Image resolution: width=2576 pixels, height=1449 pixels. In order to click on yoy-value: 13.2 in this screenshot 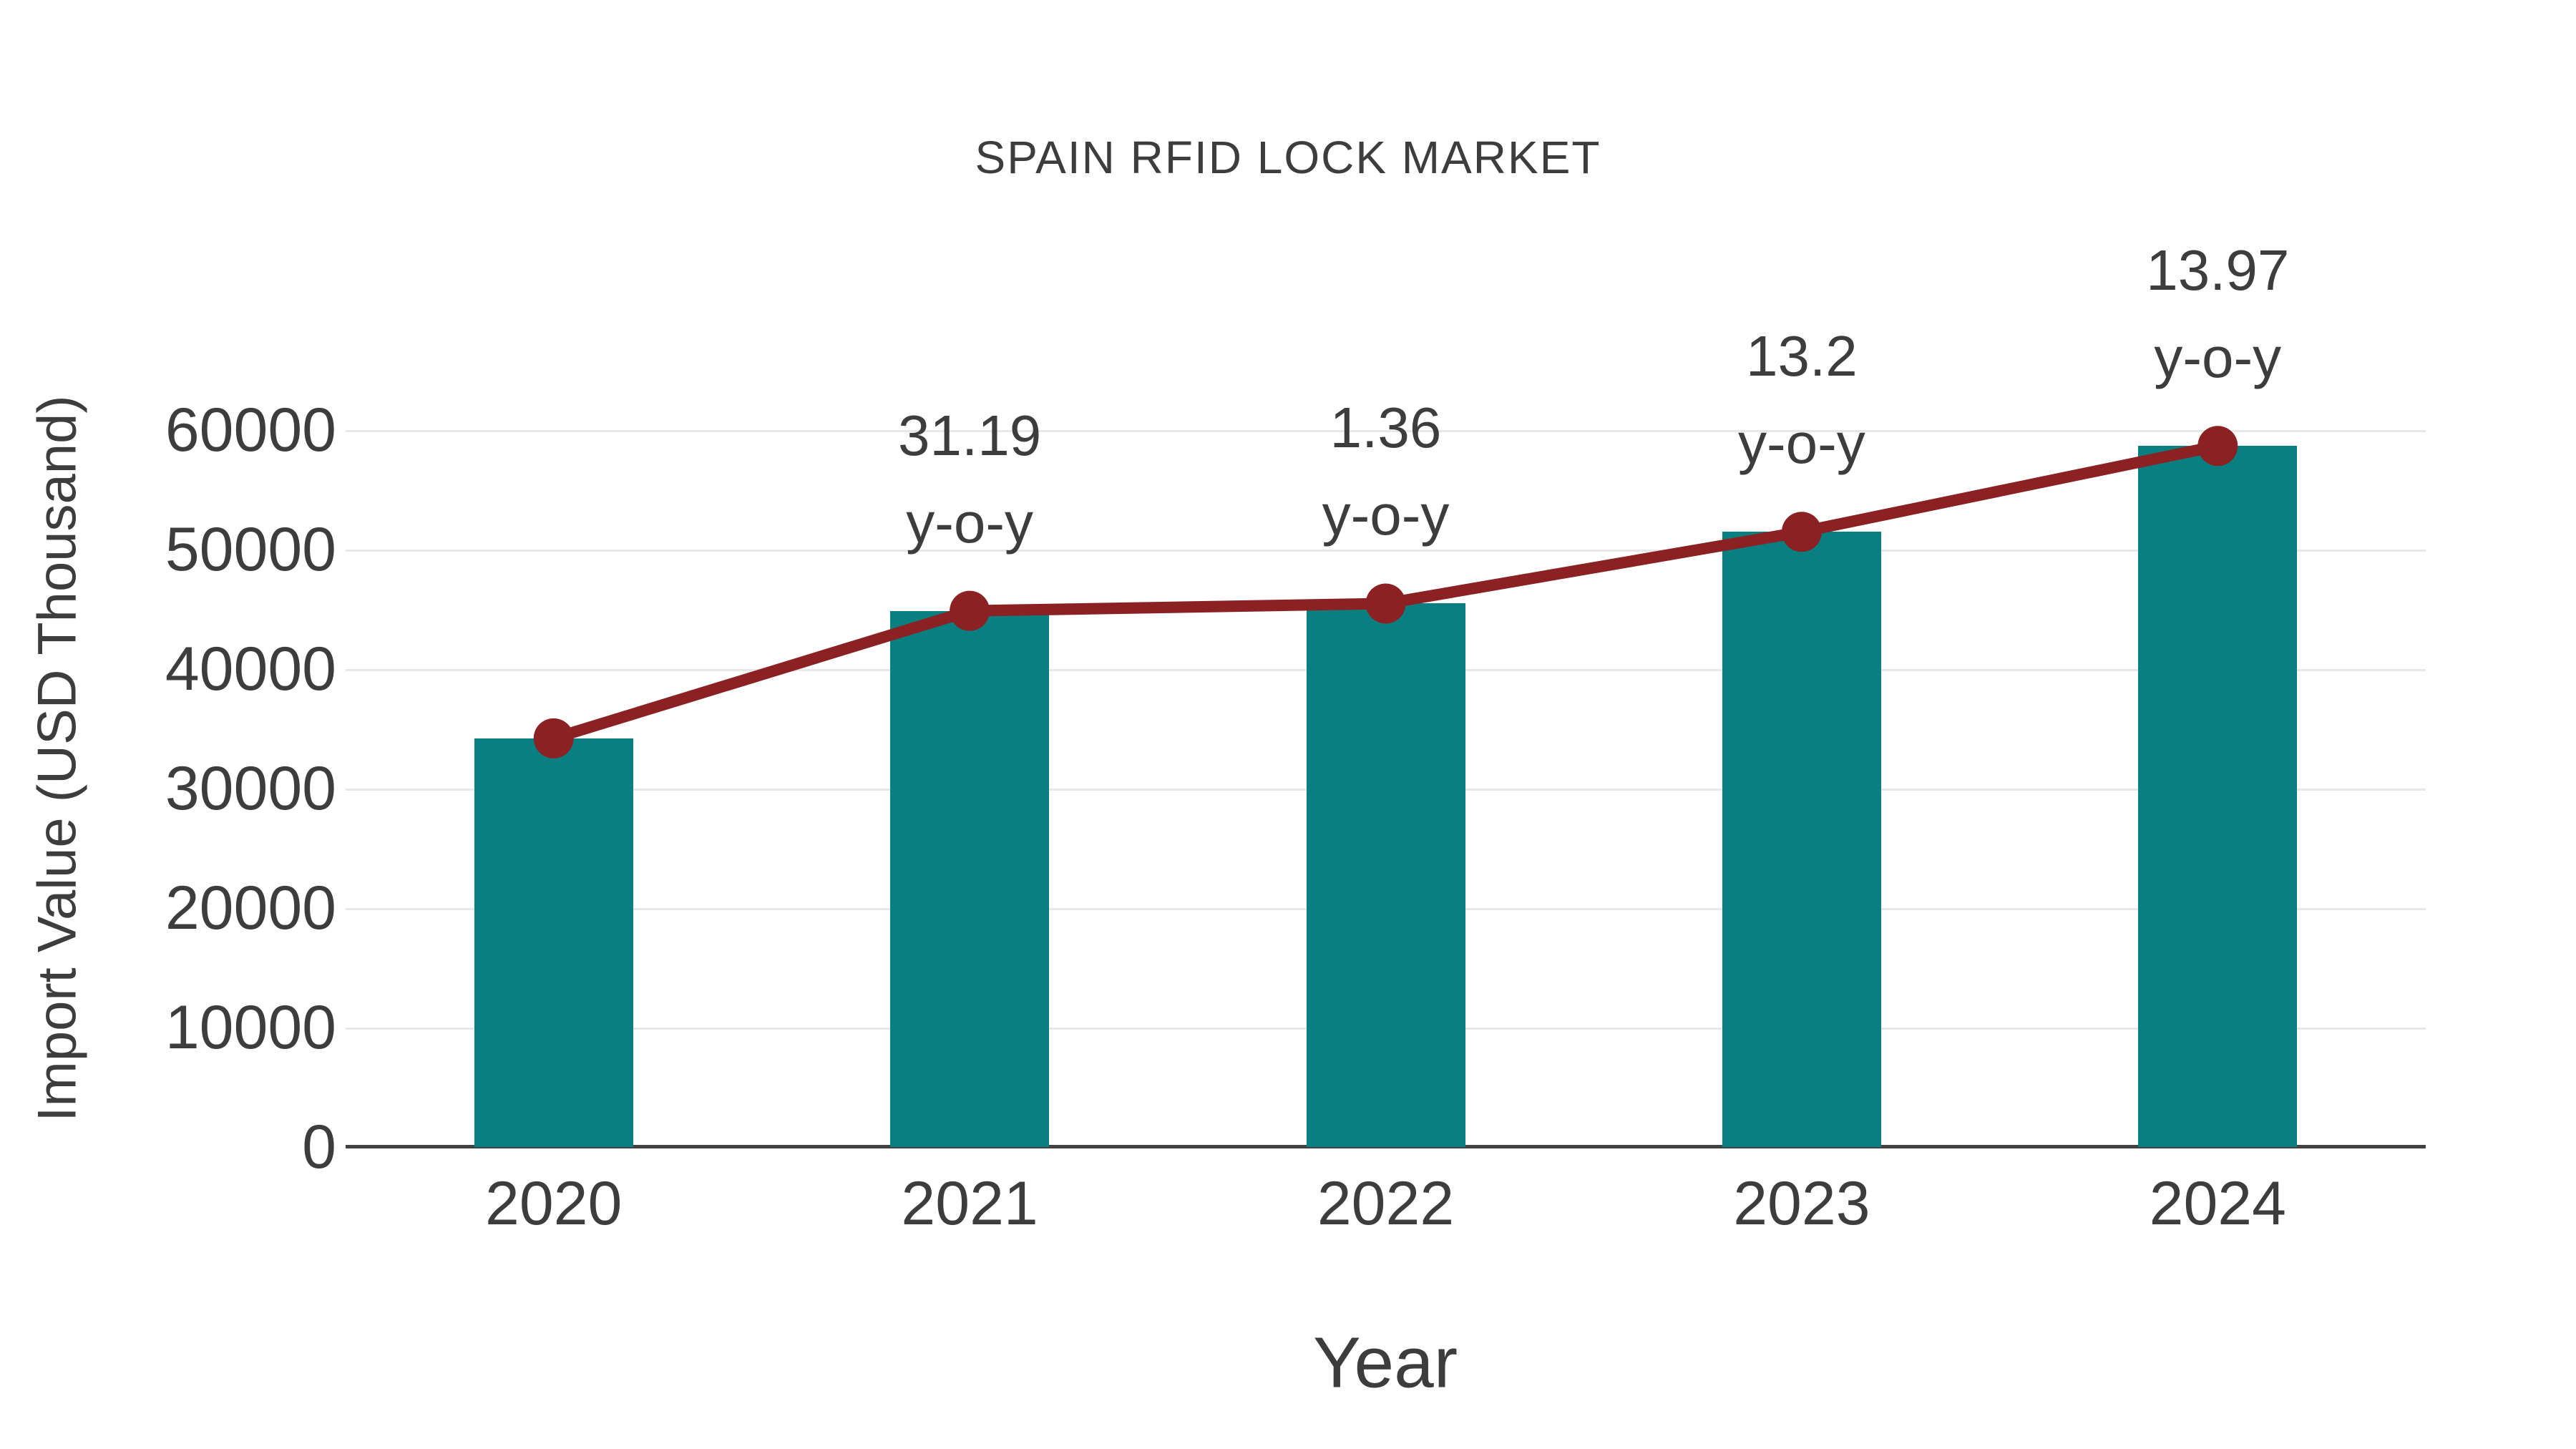, I will do `click(1802, 356)`.